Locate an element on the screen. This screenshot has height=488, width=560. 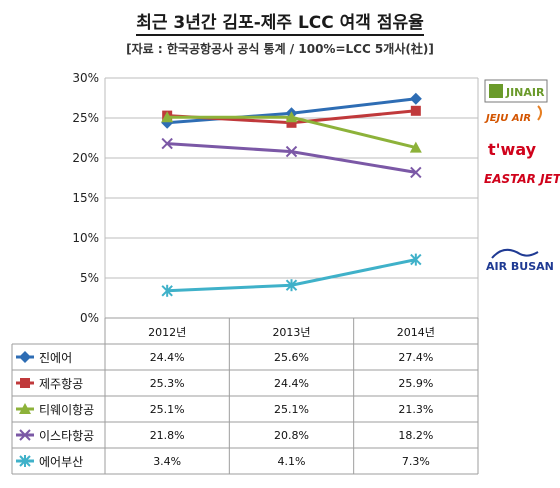
tway-logo-text: t'way is located at coordinates (512, 149).